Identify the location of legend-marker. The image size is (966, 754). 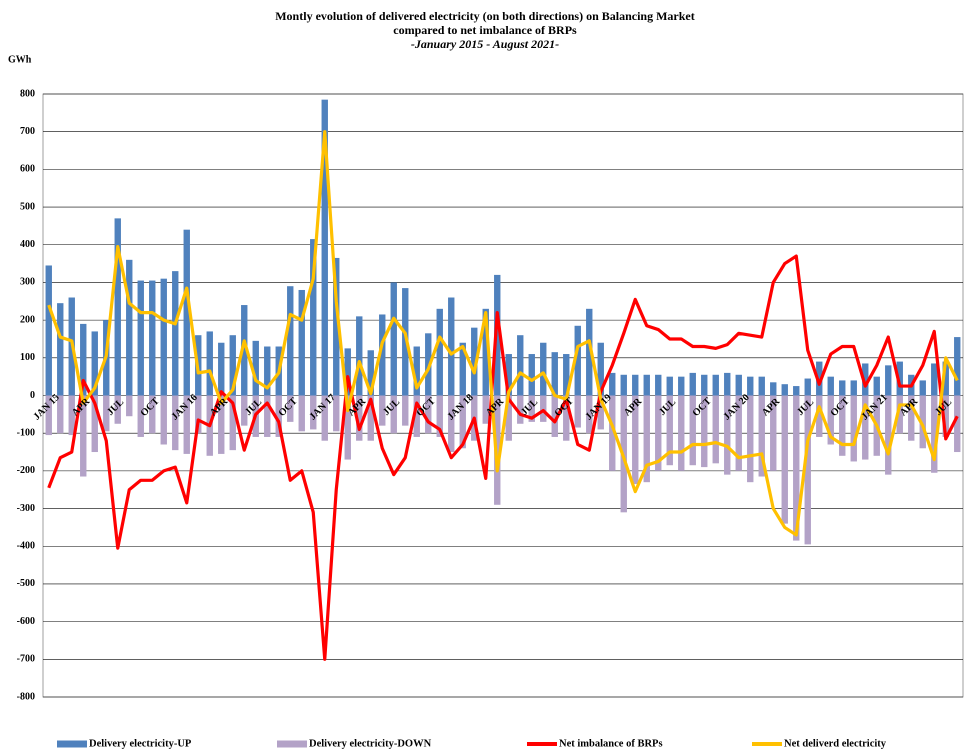
(292, 744).